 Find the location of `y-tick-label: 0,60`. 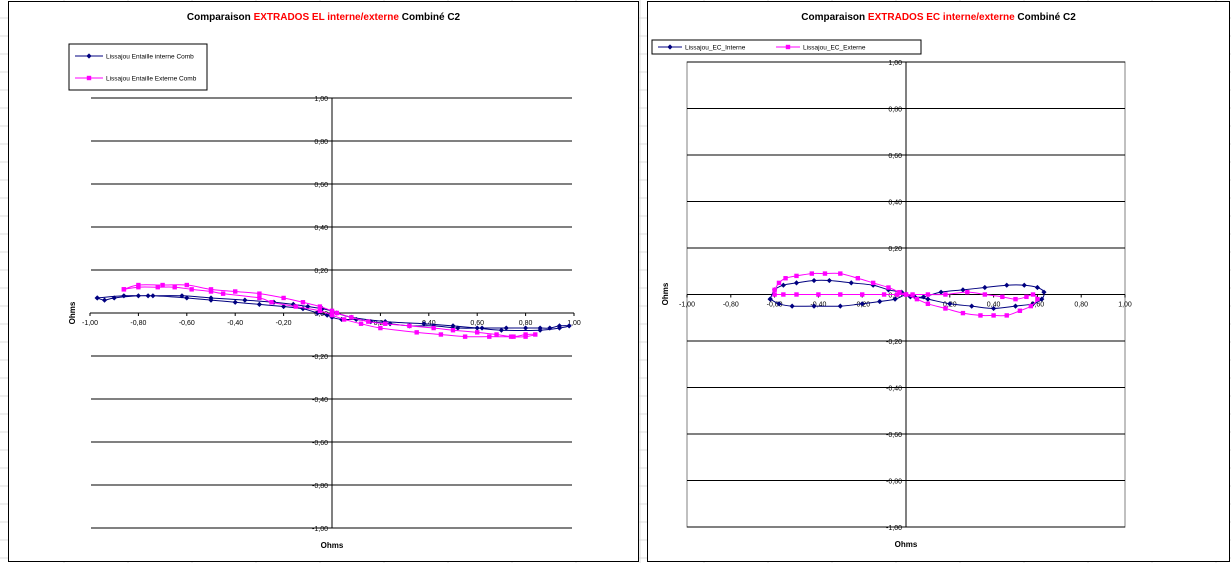

y-tick-label: 0,60 is located at coordinates (895, 156).